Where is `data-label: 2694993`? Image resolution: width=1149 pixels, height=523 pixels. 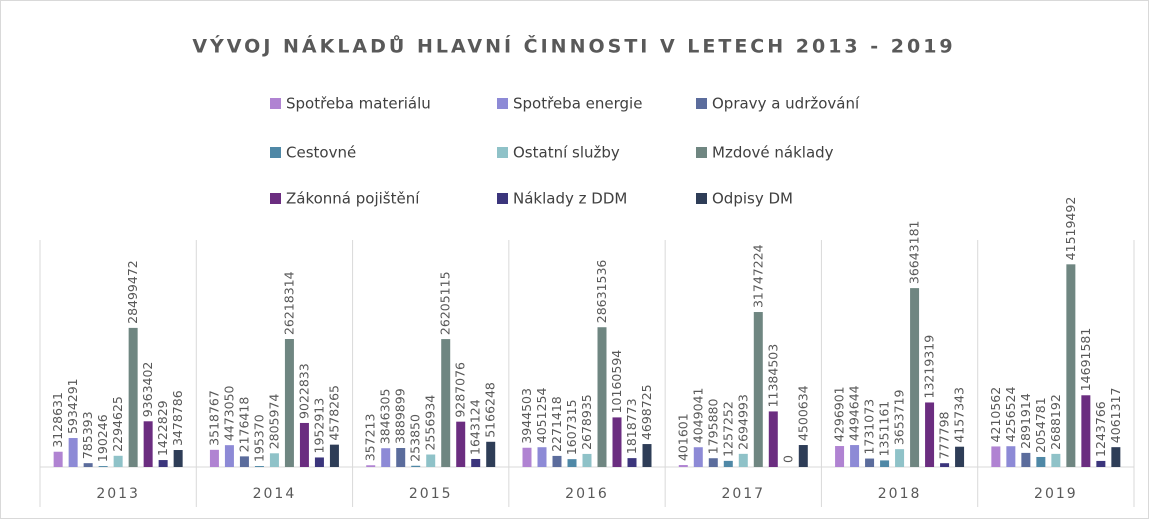 data-label: 2694993 is located at coordinates (742, 422).